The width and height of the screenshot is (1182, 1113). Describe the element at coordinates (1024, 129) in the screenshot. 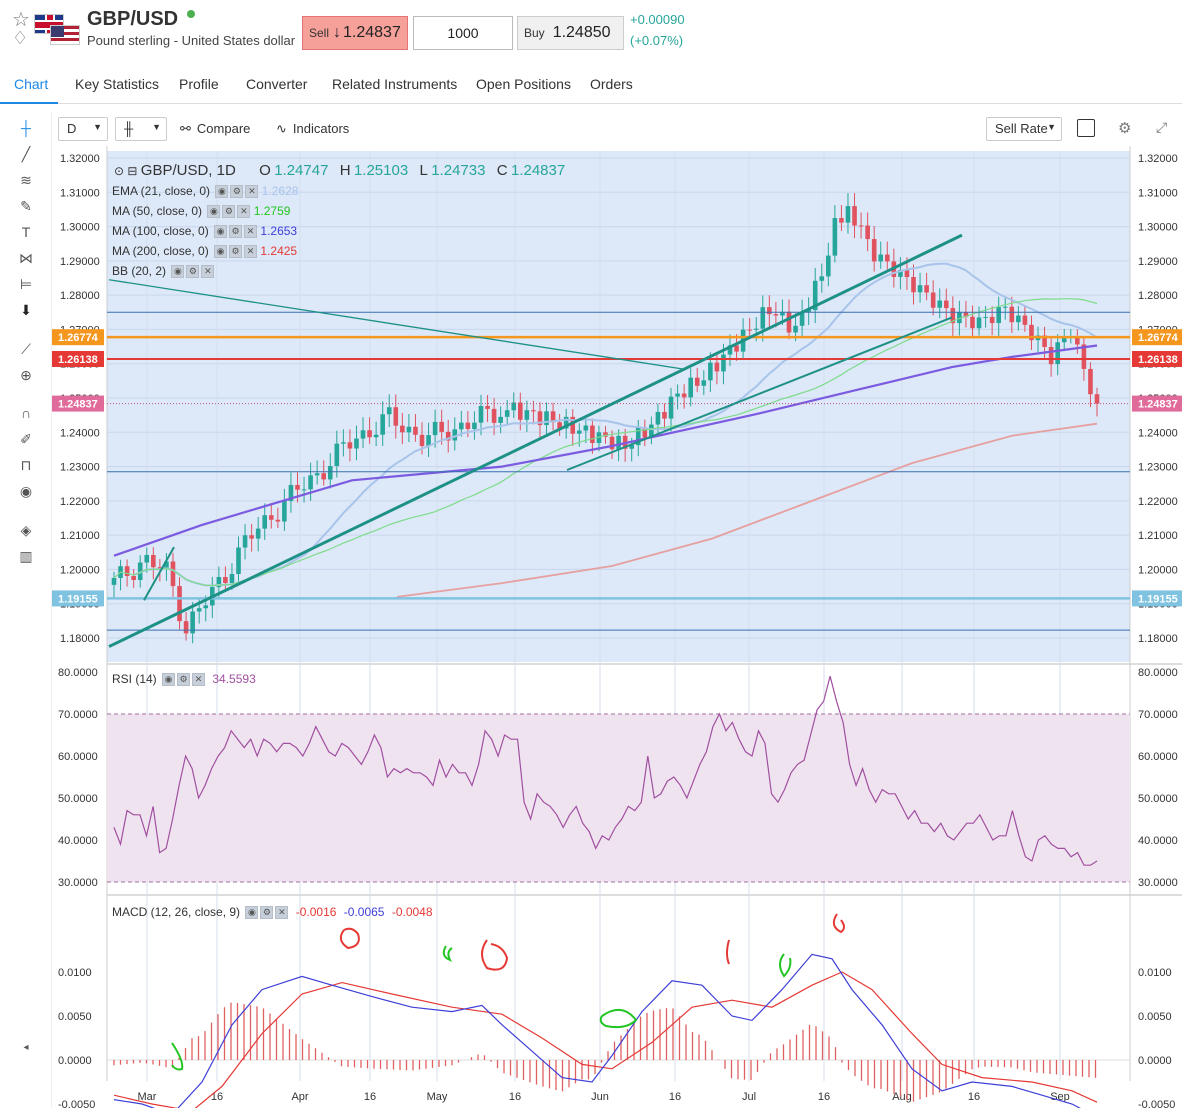

I see `rate-mode-select: Sell Rate ▼` at that location.